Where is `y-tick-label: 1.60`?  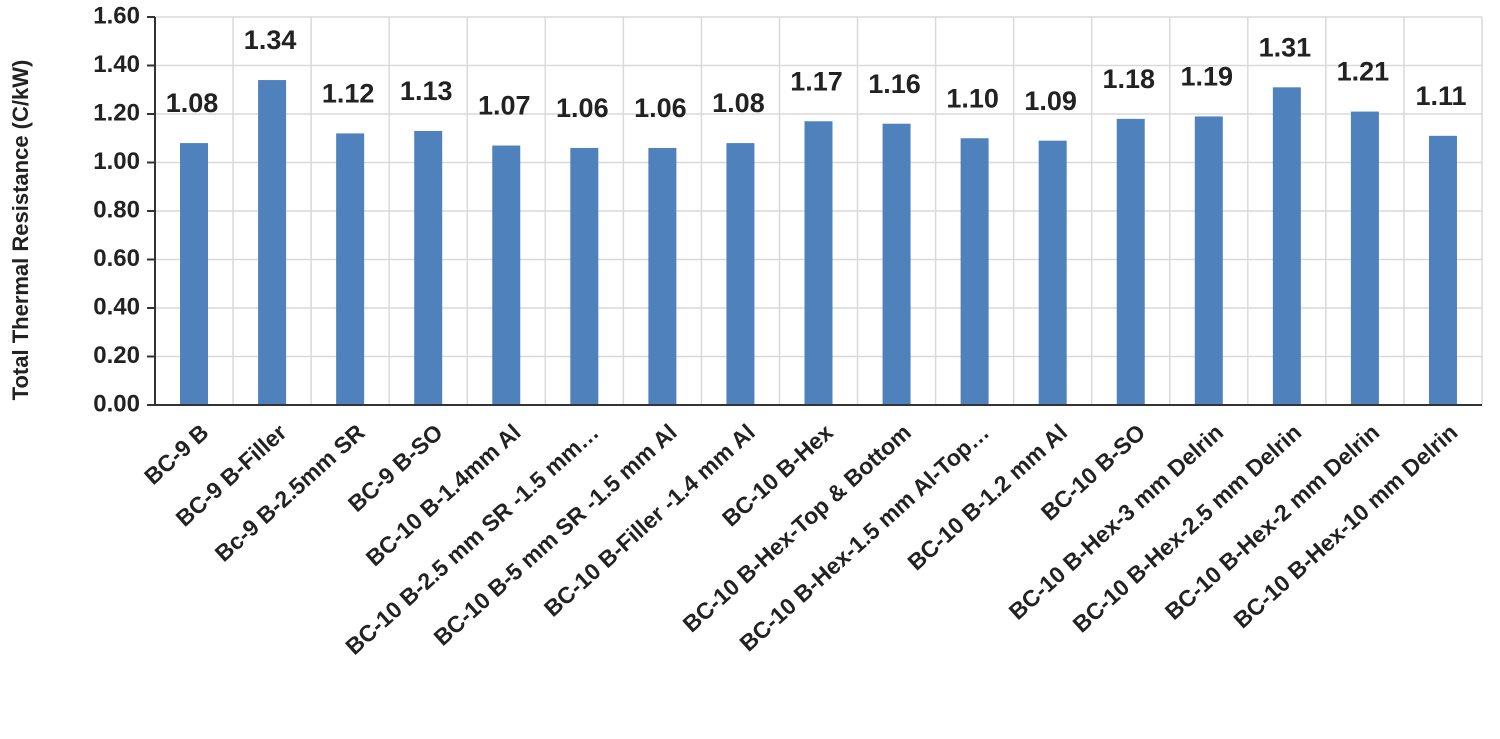
y-tick-label: 1.60 is located at coordinates (116, 15).